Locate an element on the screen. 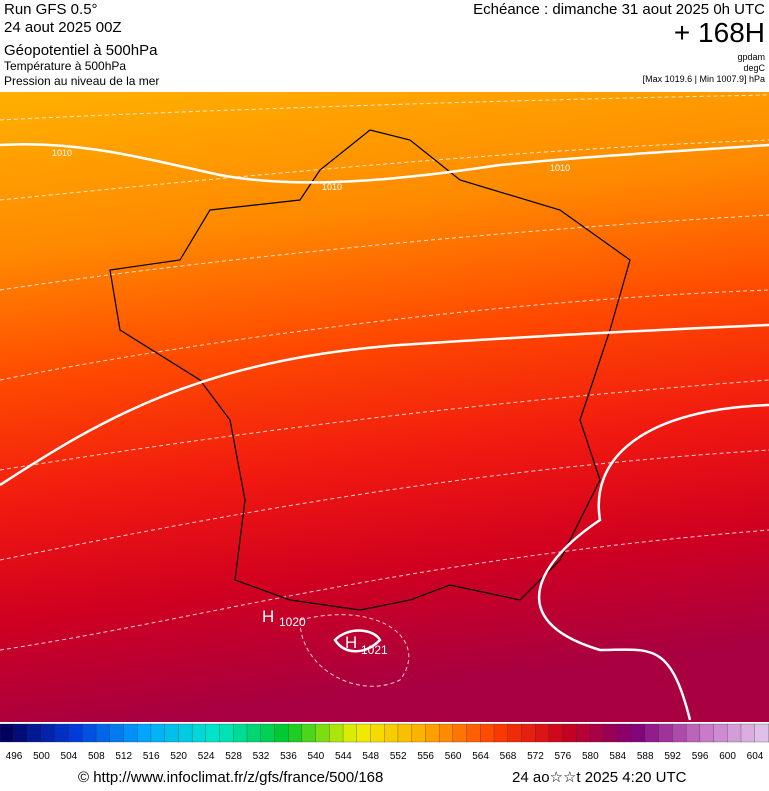 This screenshot has width=769, height=791. colorbar-label: 512 is located at coordinates (123, 756).